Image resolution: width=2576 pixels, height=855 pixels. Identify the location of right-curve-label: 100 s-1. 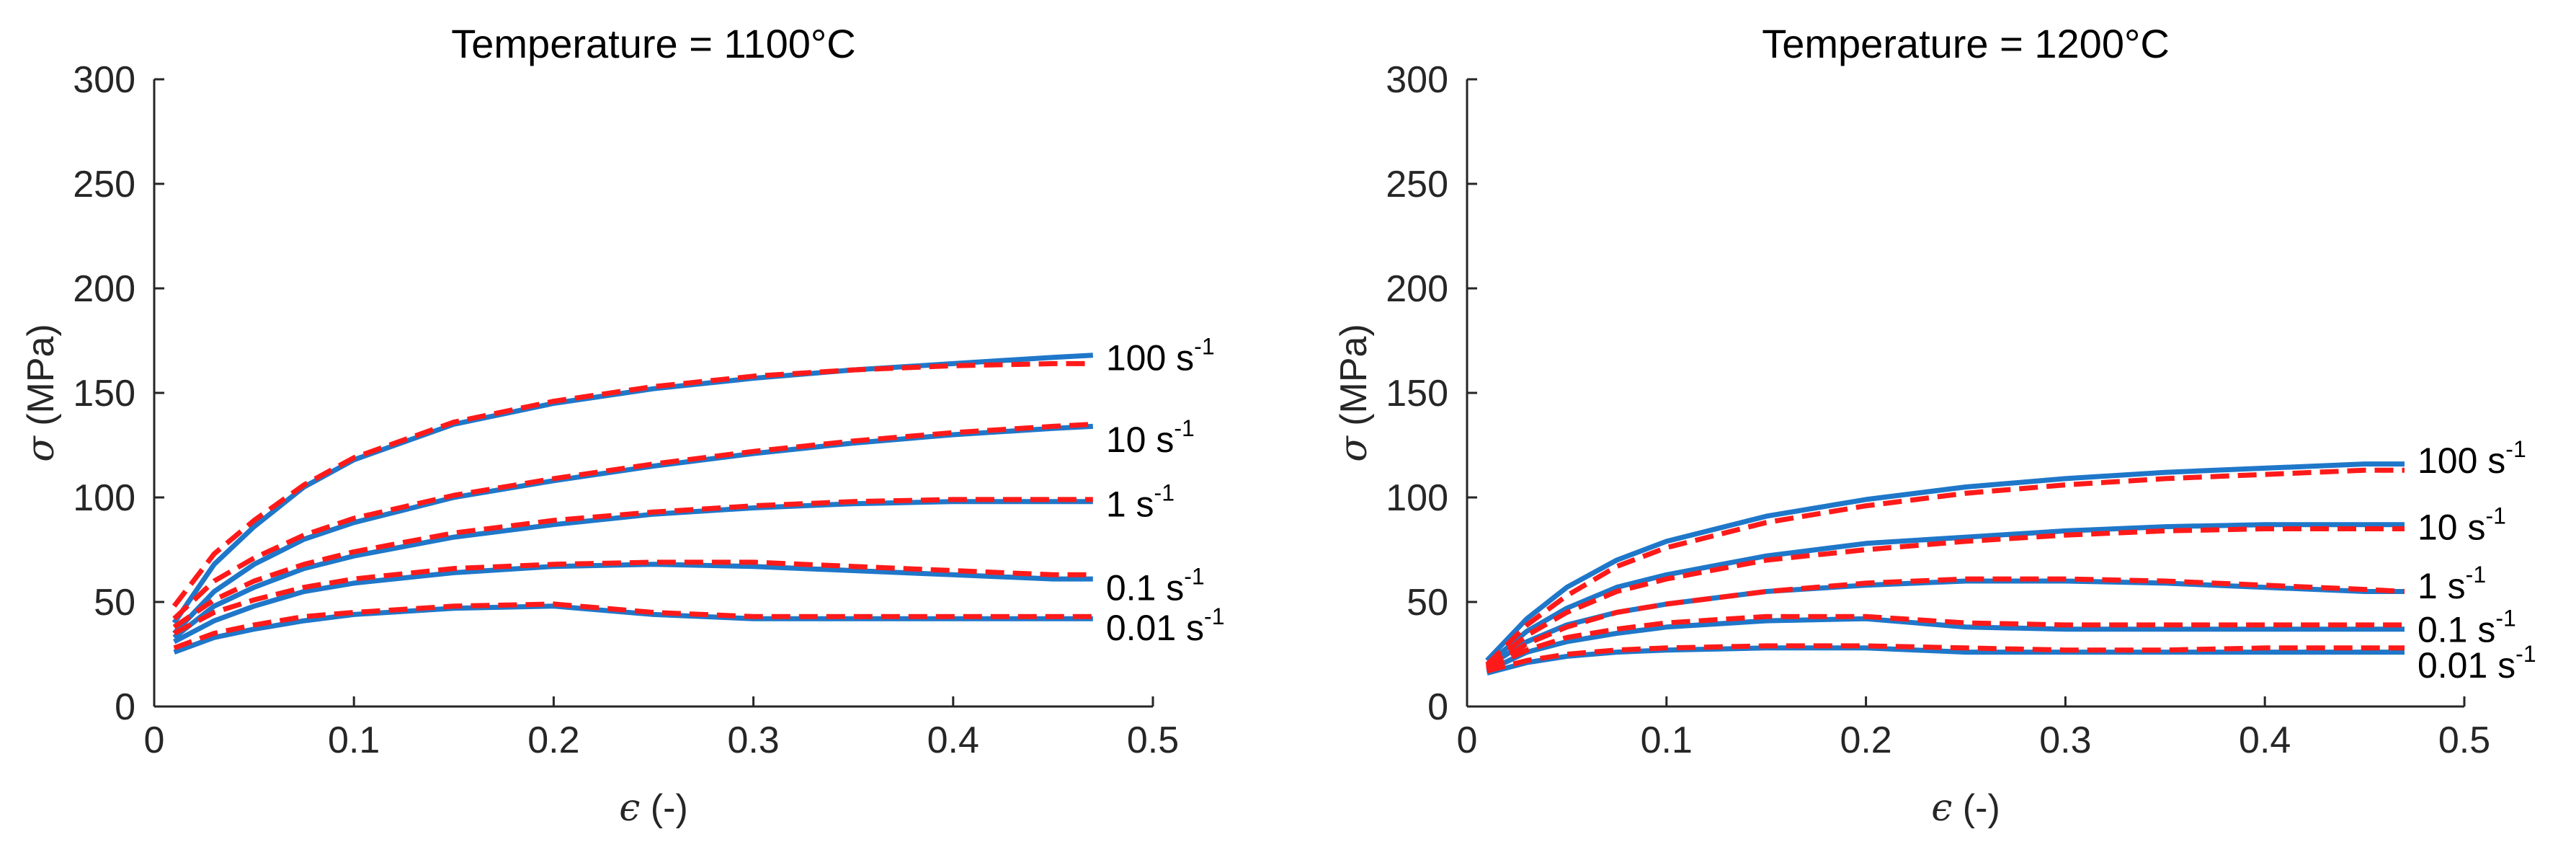
(2471, 458).